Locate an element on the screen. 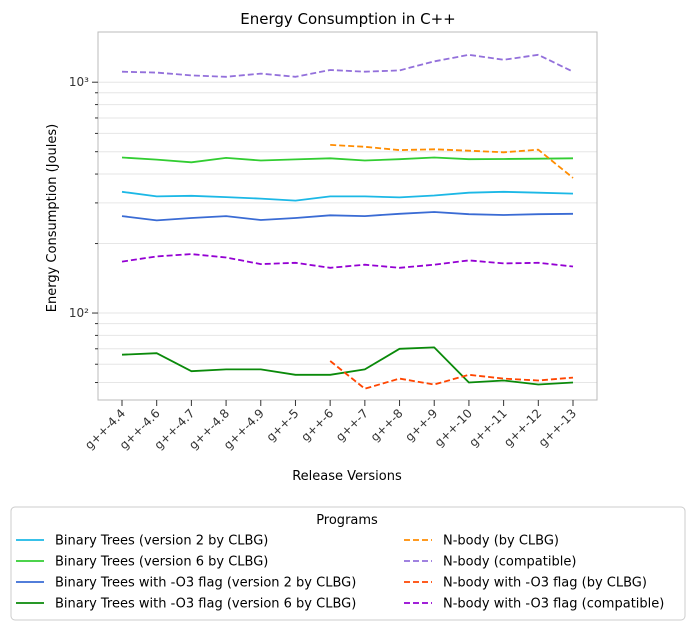 This screenshot has height=626, width=695. legend-label-4: N-body (by CLBG) is located at coordinates (501, 541).